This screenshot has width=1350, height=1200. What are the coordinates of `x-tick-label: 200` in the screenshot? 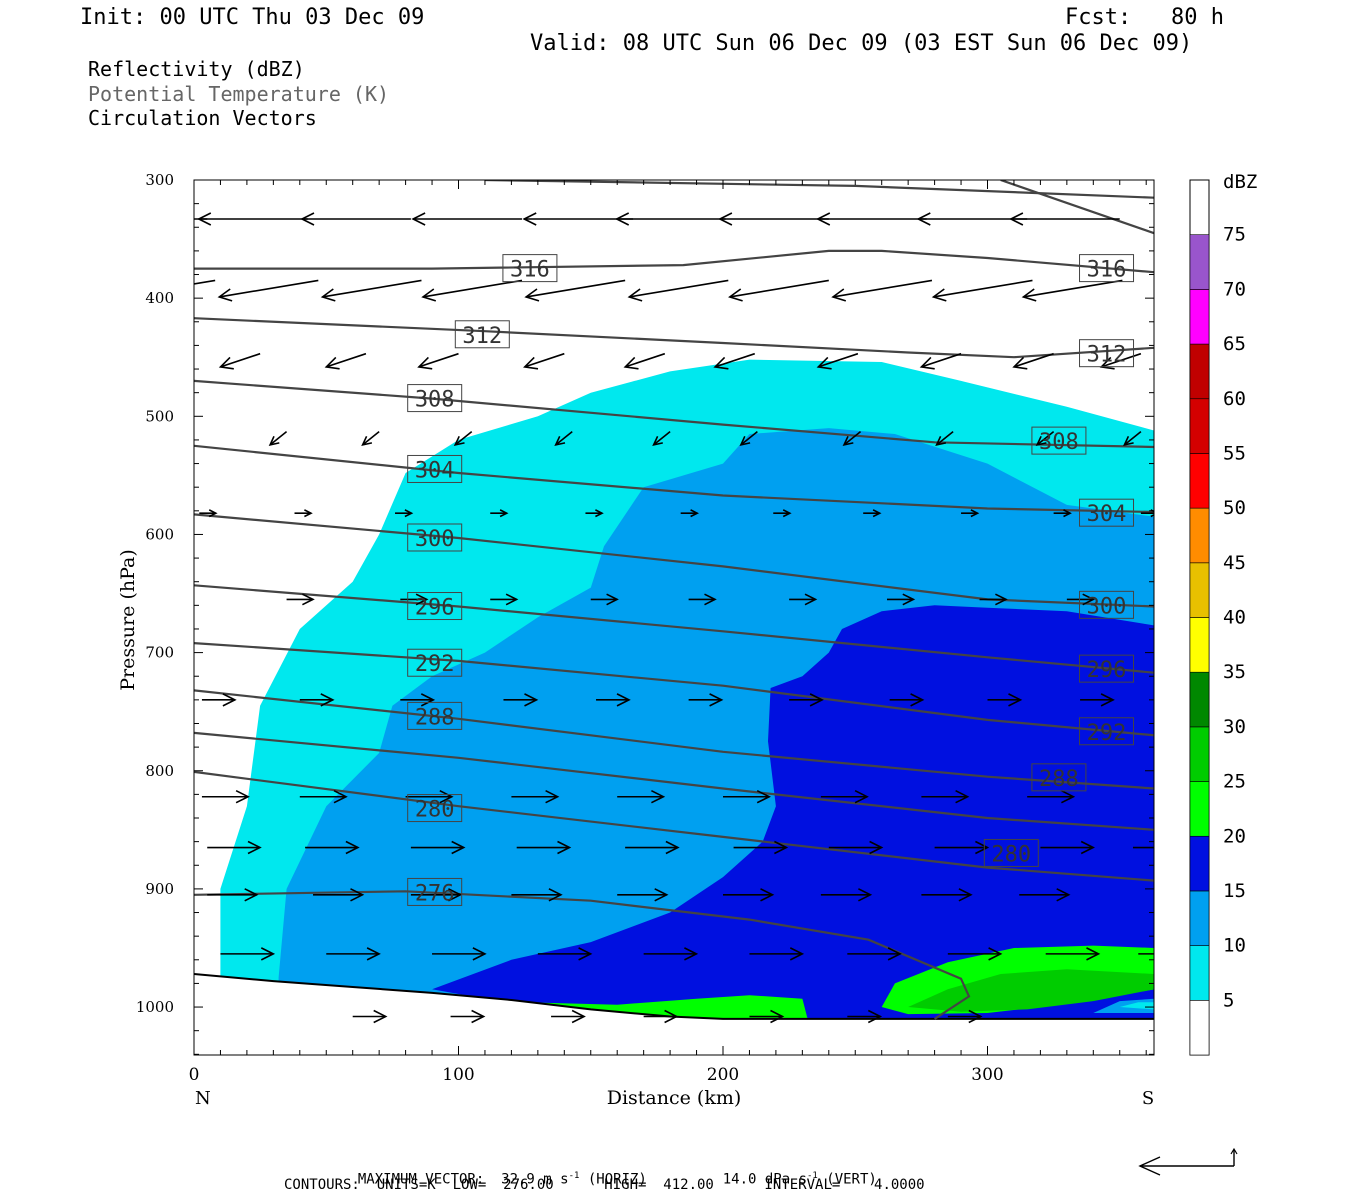 It's located at (723, 1075).